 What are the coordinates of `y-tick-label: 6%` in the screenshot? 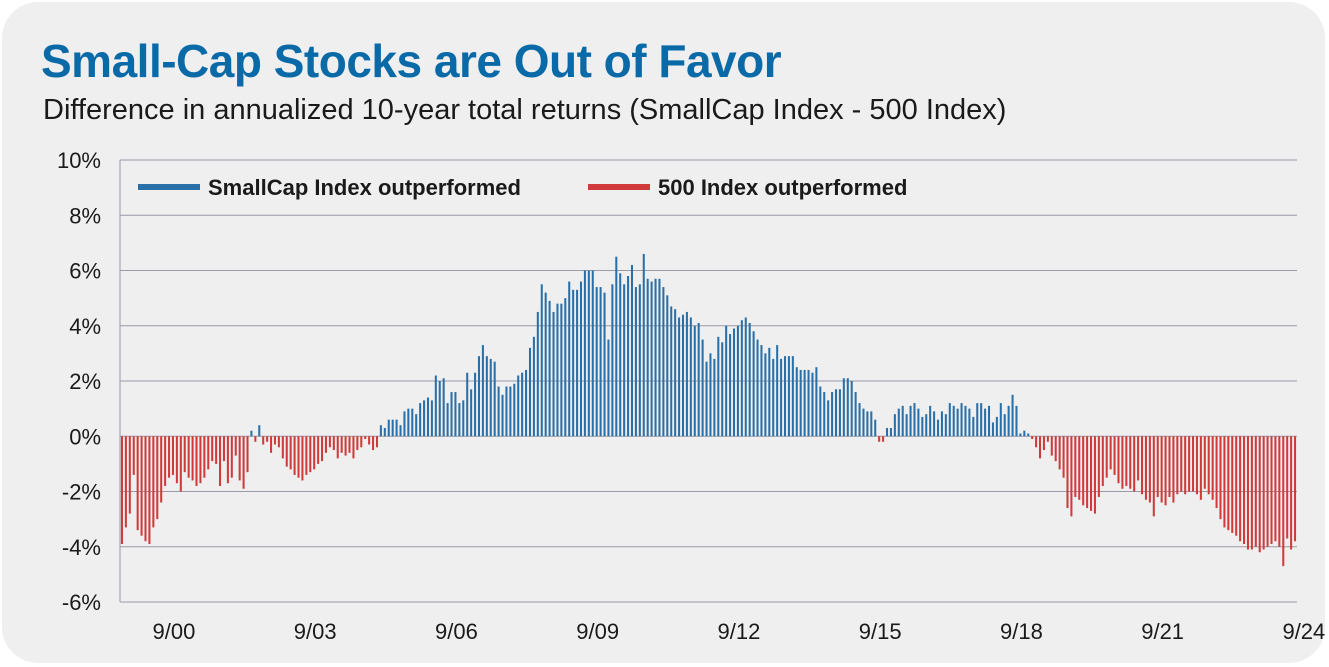 It's located at (85, 271).